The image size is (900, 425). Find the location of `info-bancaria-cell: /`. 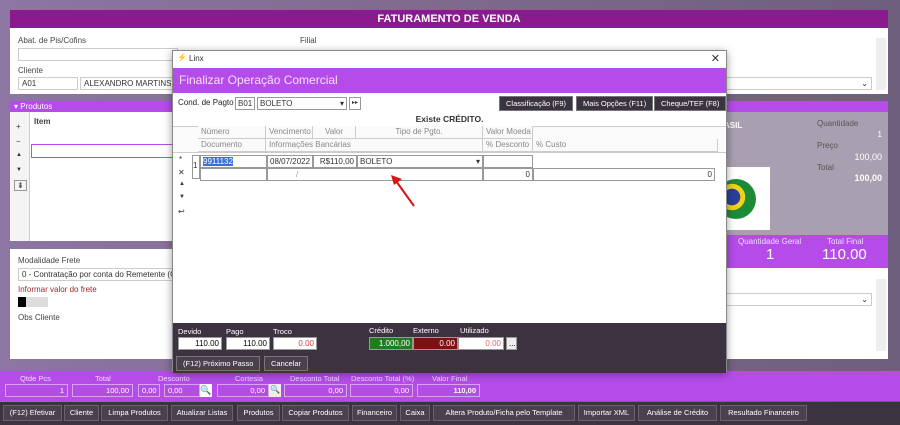

info-bancaria-cell: / is located at coordinates (375, 174).